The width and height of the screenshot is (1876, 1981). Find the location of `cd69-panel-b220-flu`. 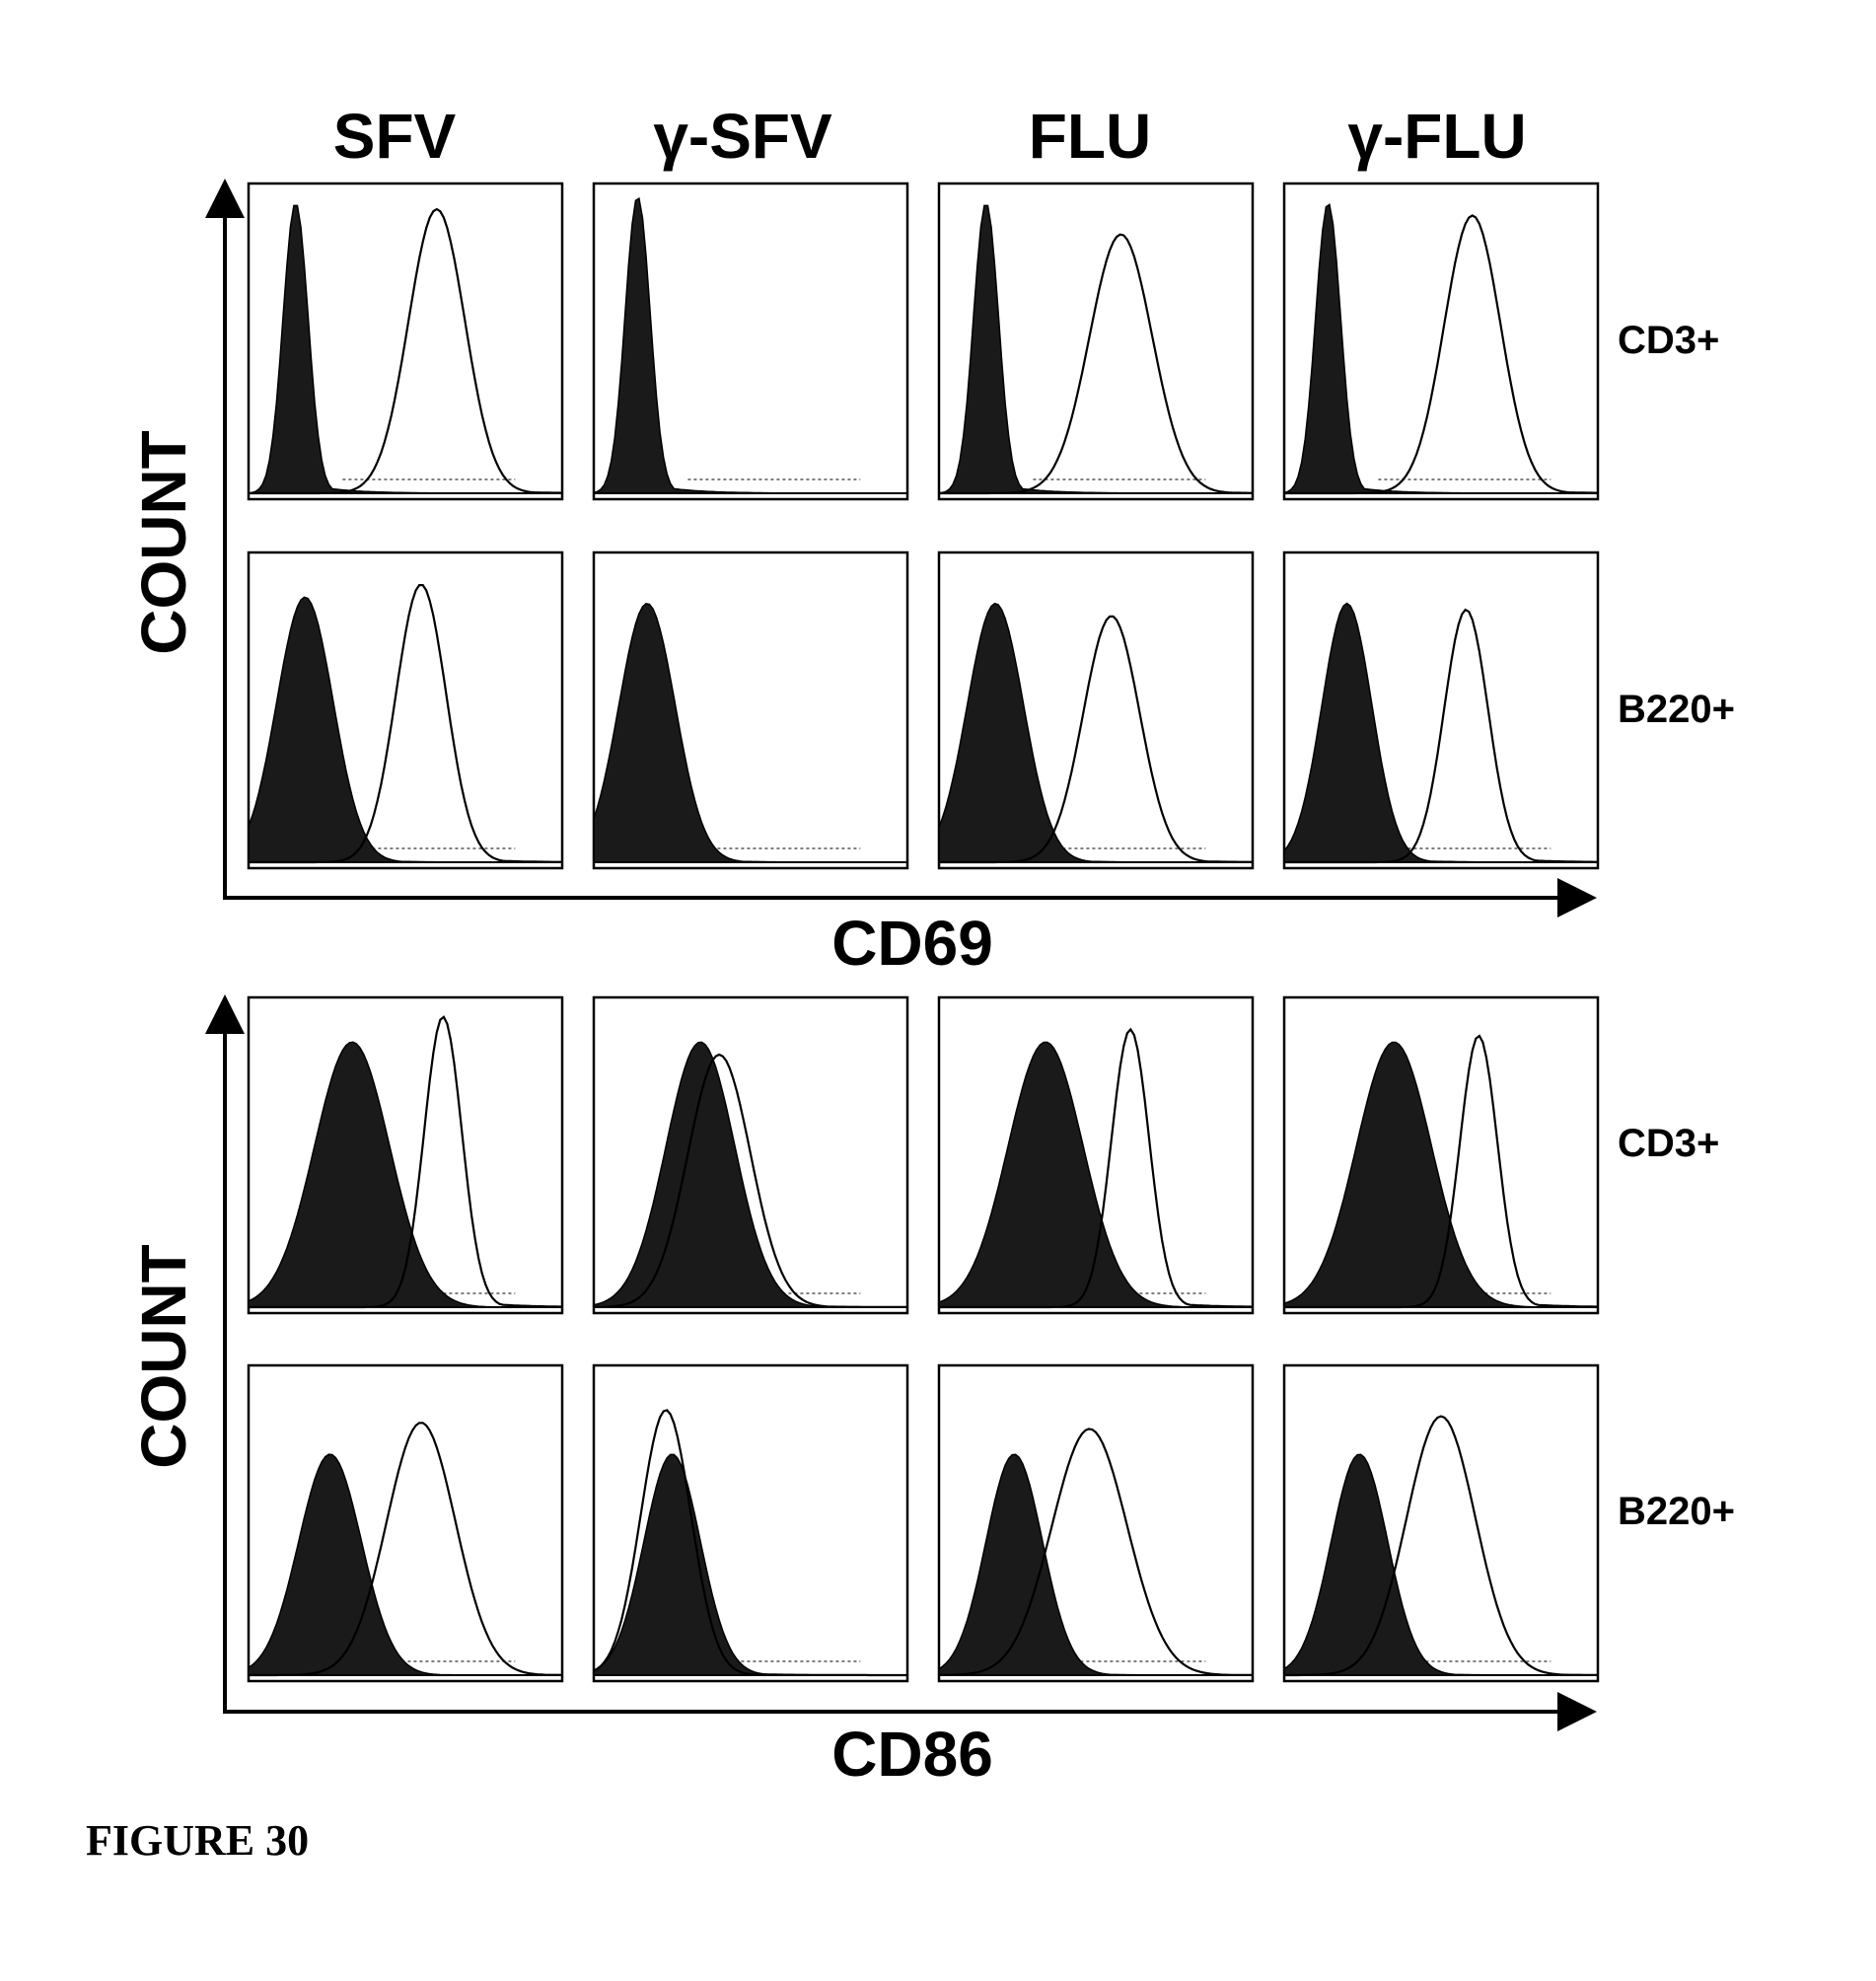

cd69-panel-b220-flu is located at coordinates (1096, 710).